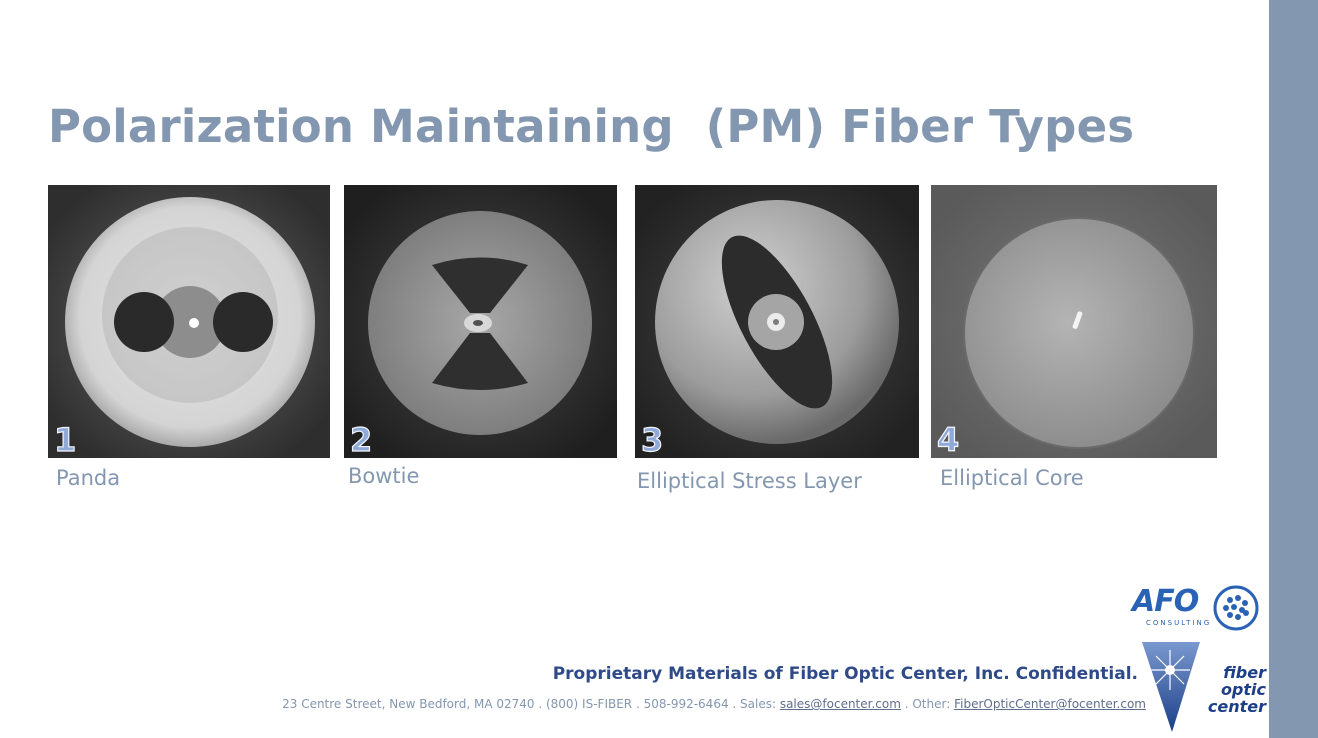  I want to click on panel-number-2: 2, so click(361, 439).